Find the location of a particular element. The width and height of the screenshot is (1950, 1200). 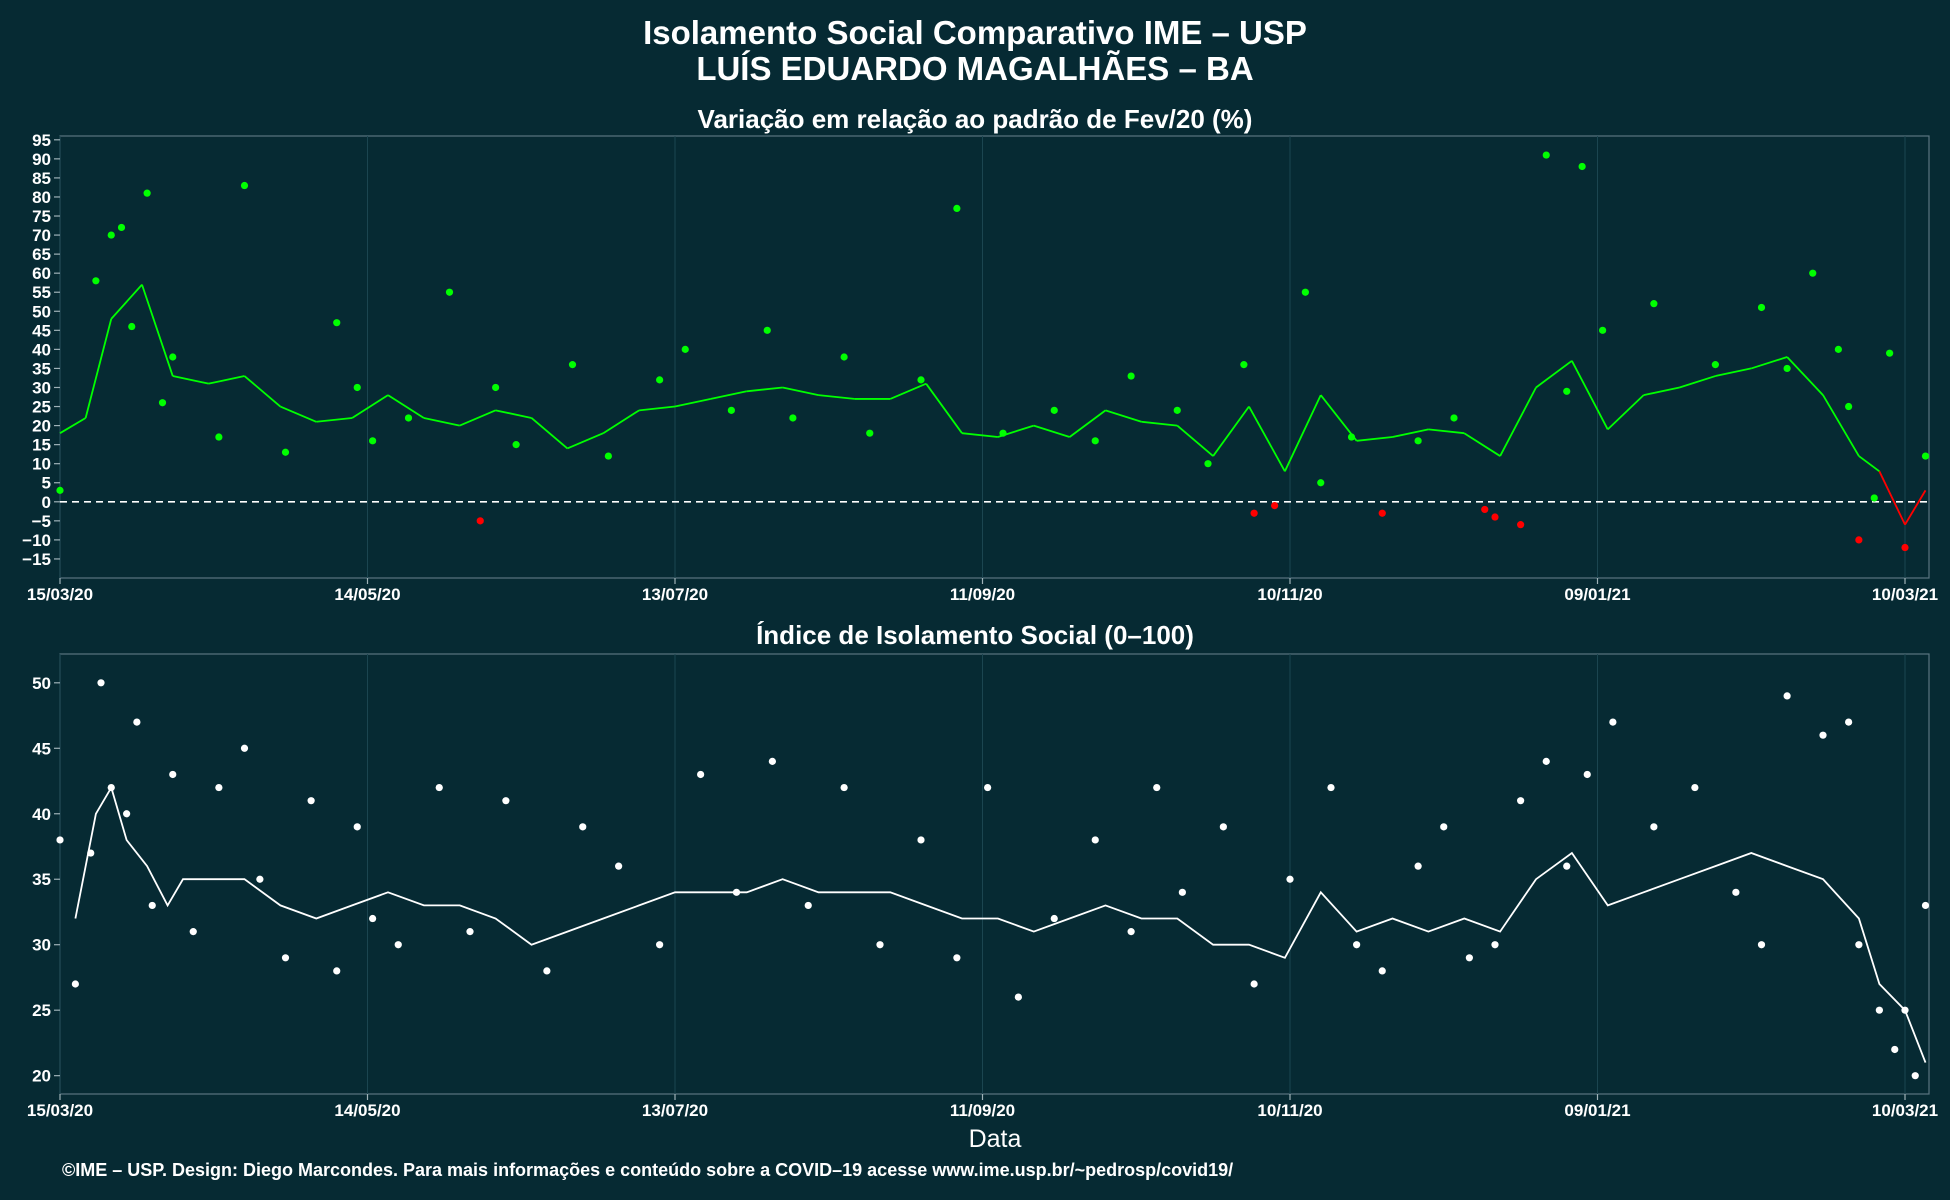

x-tick-label: 10/11/20 is located at coordinates (1289, 594).